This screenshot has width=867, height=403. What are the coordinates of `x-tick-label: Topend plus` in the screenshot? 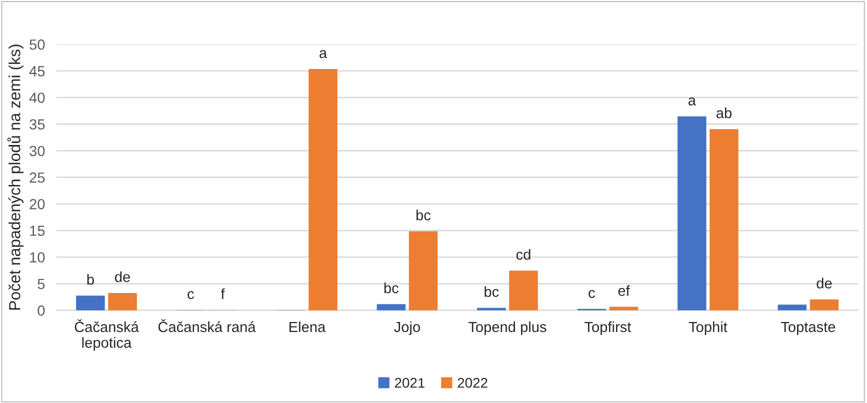 It's located at (507, 328).